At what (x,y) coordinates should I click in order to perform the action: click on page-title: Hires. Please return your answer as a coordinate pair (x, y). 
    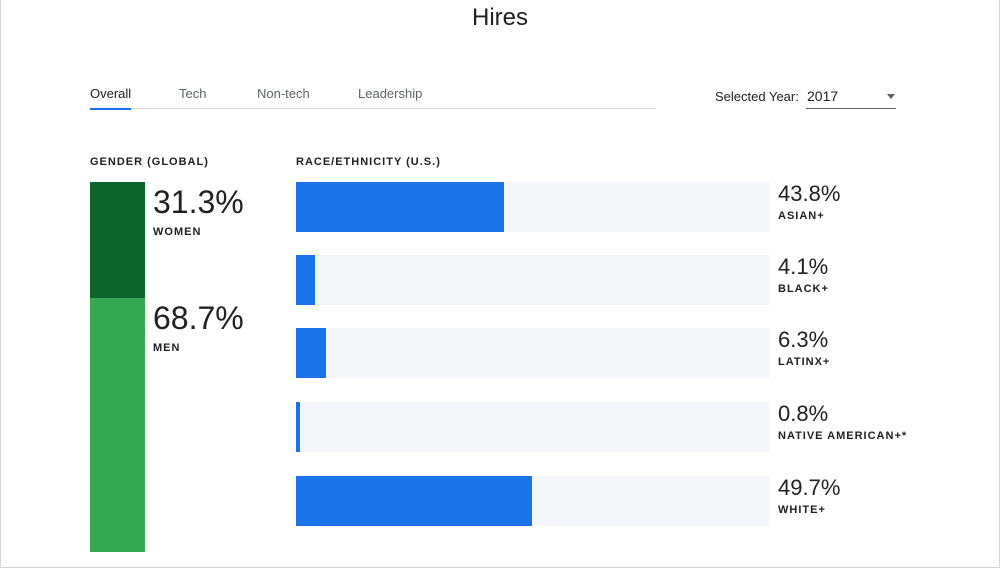
    Looking at the image, I should click on (499, 17).